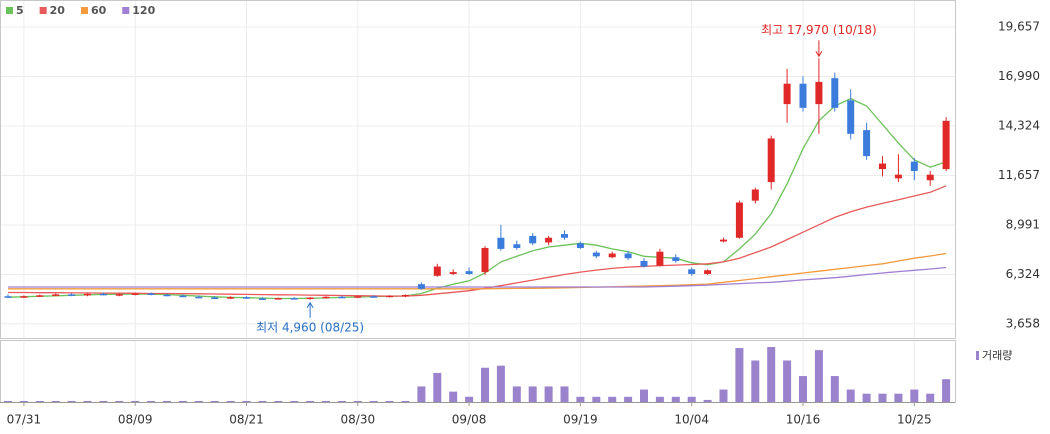 Image resolution: width=1050 pixels, height=434 pixels. I want to click on legend-label: 20, so click(58, 10).